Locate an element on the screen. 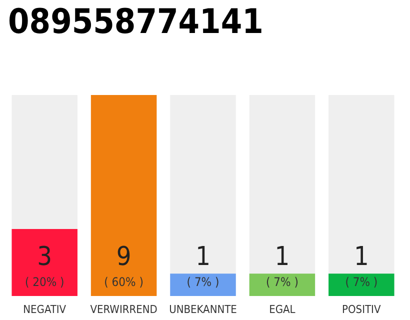 The width and height of the screenshot is (410, 320). x-tick-label: POSITIV is located at coordinates (361, 309).